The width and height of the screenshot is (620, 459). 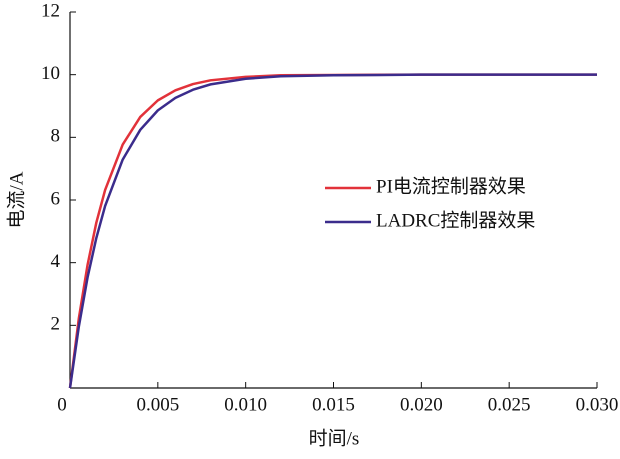 I want to click on y-tick-label: 6, so click(x=56, y=198).